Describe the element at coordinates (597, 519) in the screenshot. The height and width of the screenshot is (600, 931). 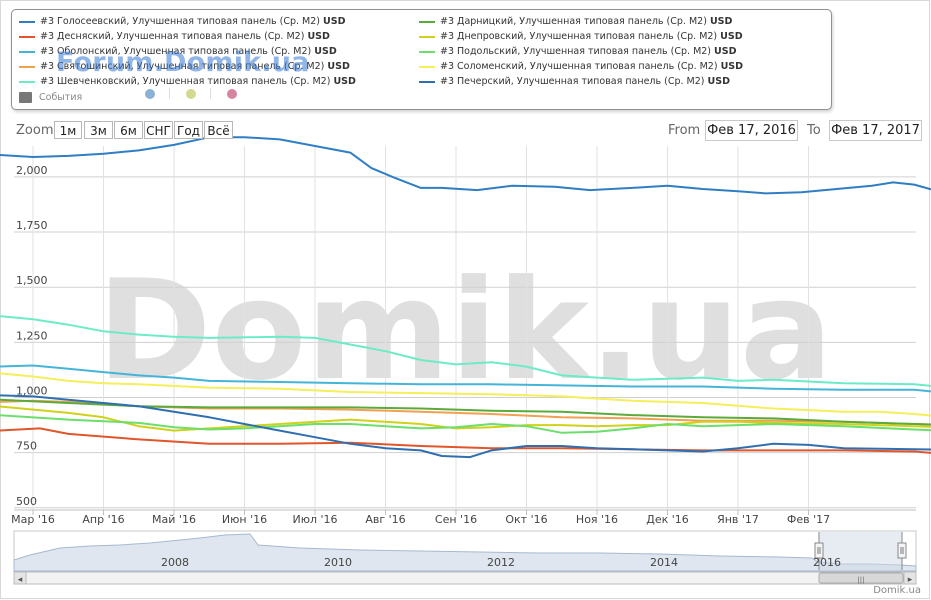
I see `x-tick-label: Ноя '16` at that location.